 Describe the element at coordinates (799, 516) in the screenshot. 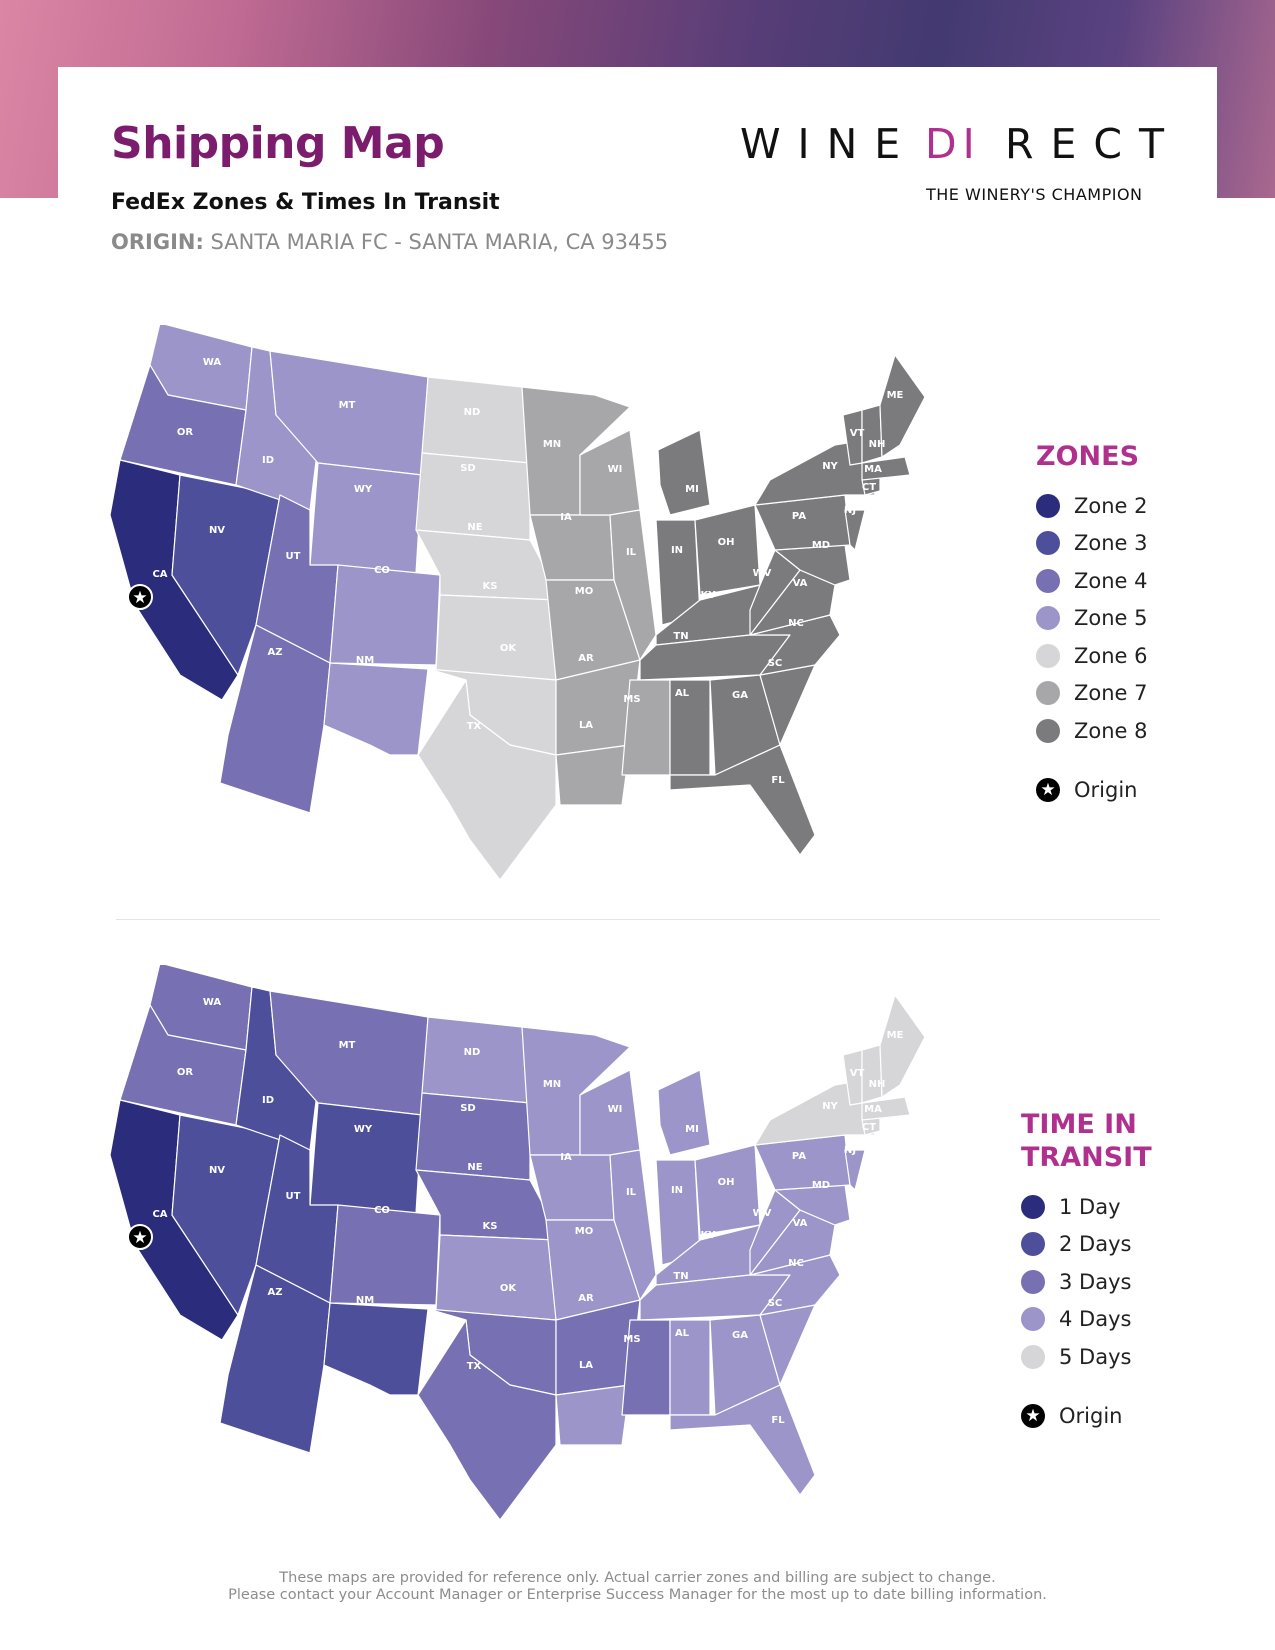

I see `state-label-pa: PA` at that location.